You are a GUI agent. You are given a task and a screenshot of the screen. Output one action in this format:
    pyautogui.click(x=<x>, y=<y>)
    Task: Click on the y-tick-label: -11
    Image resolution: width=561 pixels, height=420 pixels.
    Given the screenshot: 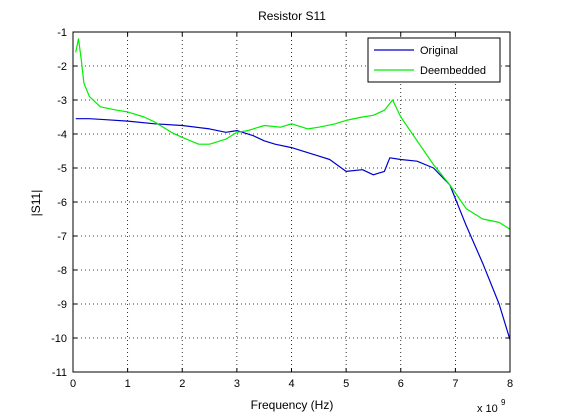 What is the action you would take?
    pyautogui.click(x=59, y=373)
    